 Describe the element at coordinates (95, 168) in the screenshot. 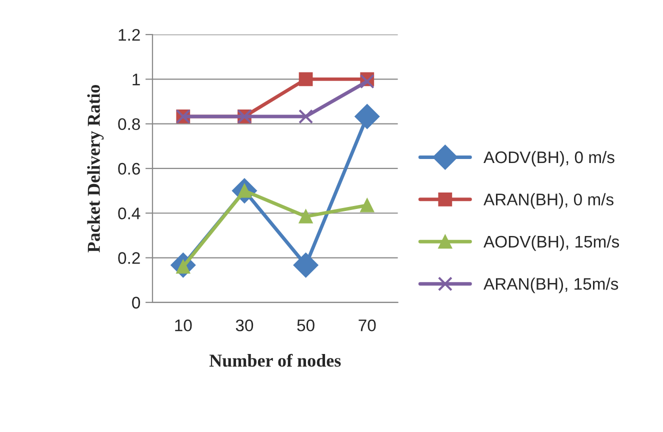

I see `y-axis-title: Packet Delivery Ratio` at that location.